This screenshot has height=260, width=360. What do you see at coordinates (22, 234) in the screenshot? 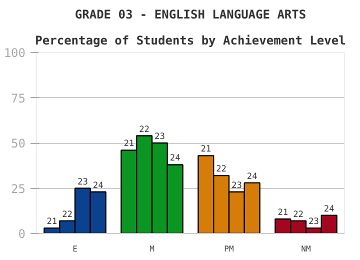
I see `y-tick-label: 0` at bounding box center [22, 234].